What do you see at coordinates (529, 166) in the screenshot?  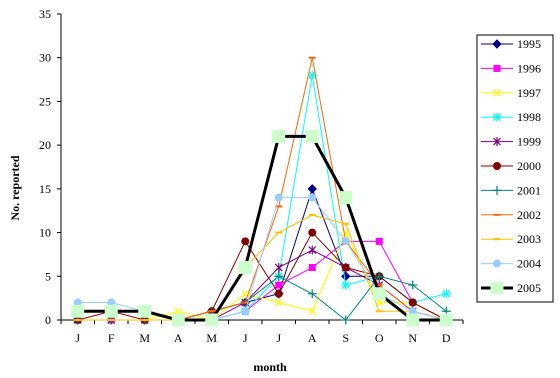 I see `legend-label: 2000` at bounding box center [529, 166].